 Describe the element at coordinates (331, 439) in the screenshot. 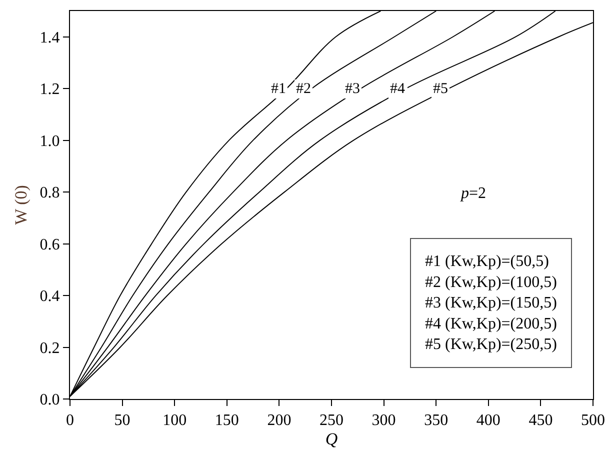

I see `x-axis-title: Q` at that location.